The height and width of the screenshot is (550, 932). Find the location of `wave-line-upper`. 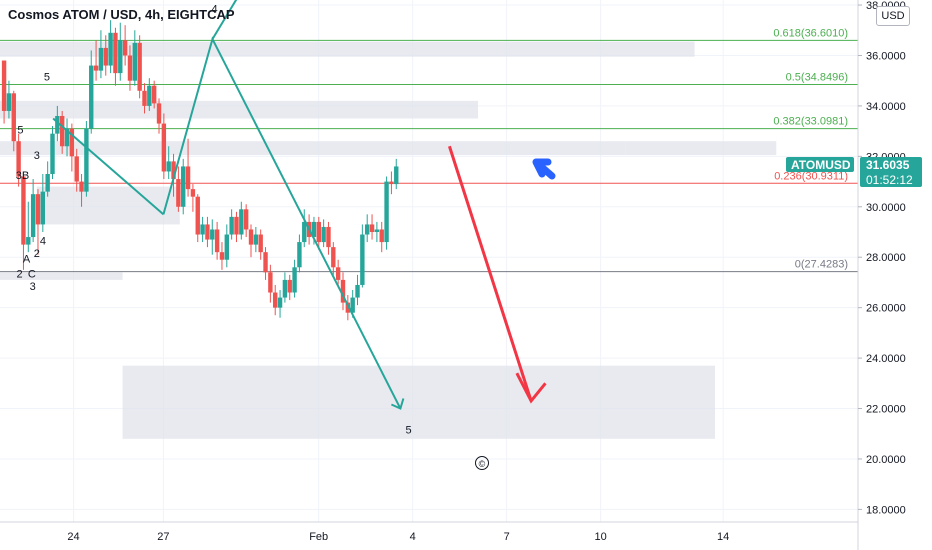

wave-line-upper is located at coordinates (224, 20).